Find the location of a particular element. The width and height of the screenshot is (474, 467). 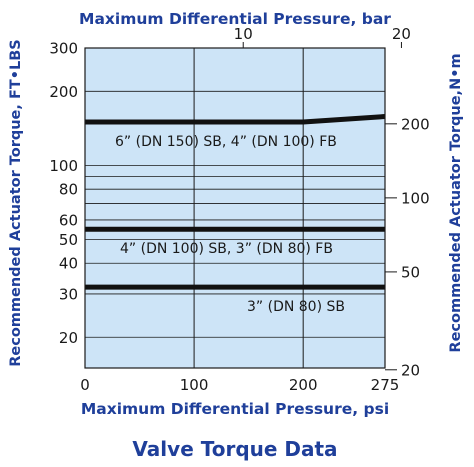

top-tick-label: 10 is located at coordinates (243, 34).